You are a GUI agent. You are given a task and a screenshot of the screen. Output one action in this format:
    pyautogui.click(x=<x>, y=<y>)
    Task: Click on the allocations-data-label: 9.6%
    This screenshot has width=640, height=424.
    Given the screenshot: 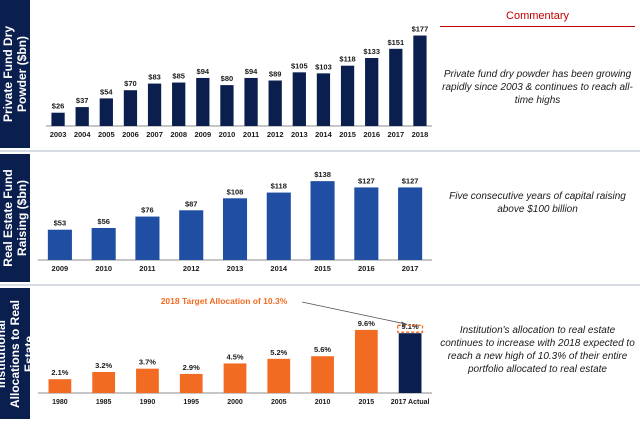 What is the action you would take?
    pyautogui.click(x=366, y=323)
    